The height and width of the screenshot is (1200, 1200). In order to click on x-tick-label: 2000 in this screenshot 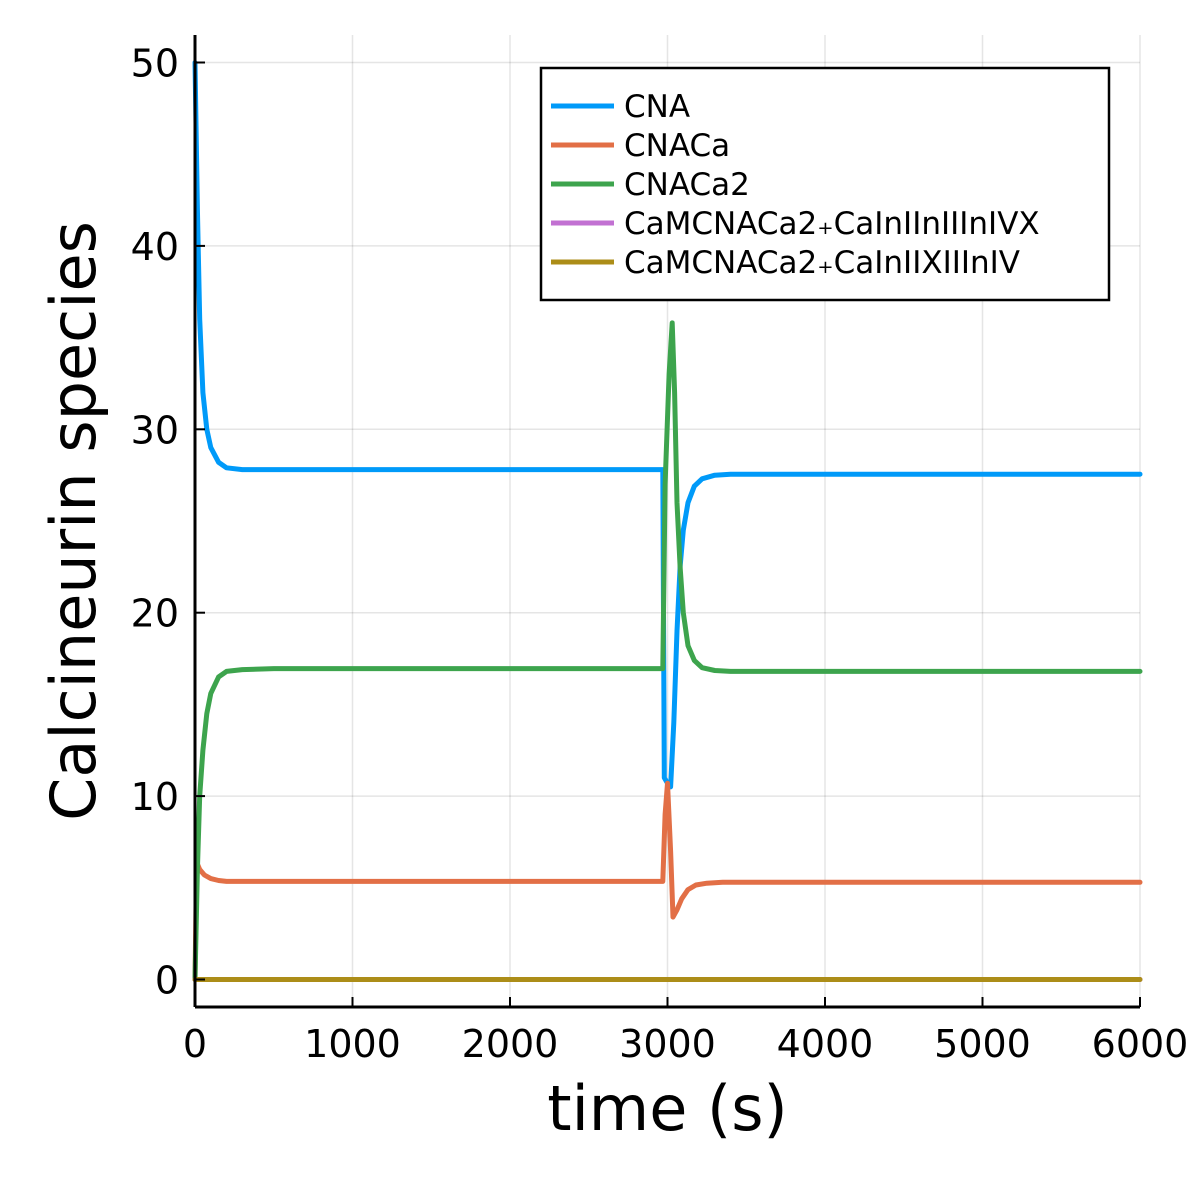, I will do `click(510, 1044)`.